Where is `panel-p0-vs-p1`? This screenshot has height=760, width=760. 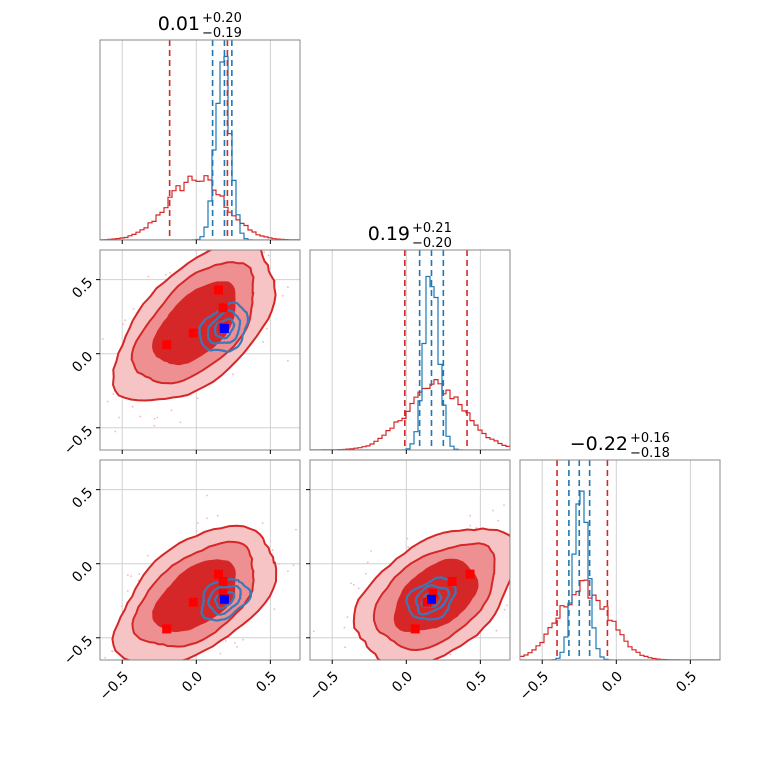
panel-p0-vs-p1 is located at coordinates (177, 345).